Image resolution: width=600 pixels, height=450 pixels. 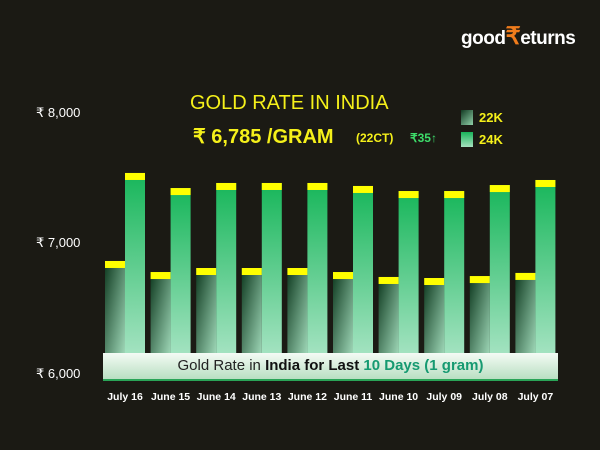 I want to click on x-tick-label: July 16, so click(x=125, y=397).